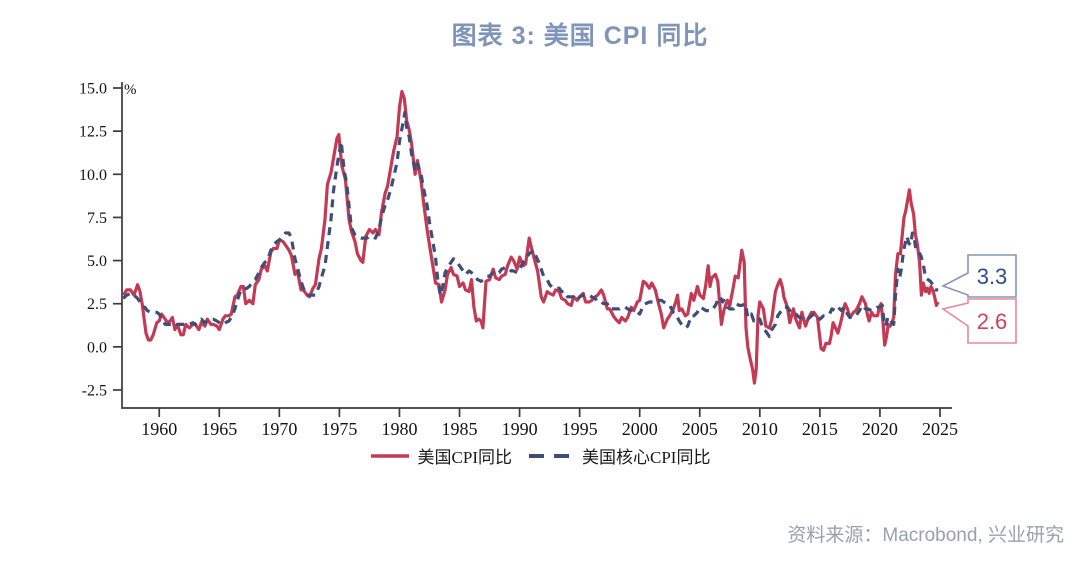 The height and width of the screenshot is (564, 1080). What do you see at coordinates (97, 218) in the screenshot?
I see `y-axis-tick-label: 7.5` at bounding box center [97, 218].